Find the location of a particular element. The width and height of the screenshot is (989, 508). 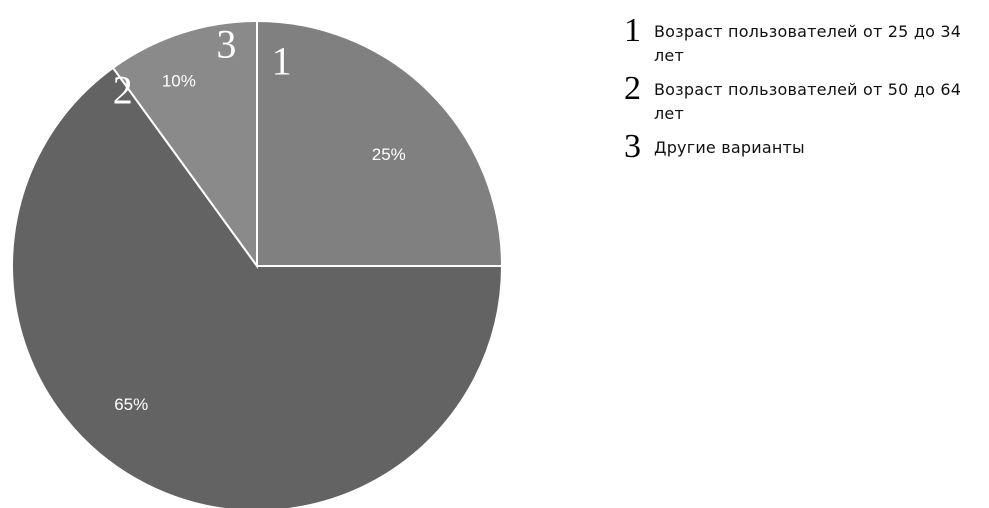

pie-number-label-3: 3 is located at coordinates (226, 43).